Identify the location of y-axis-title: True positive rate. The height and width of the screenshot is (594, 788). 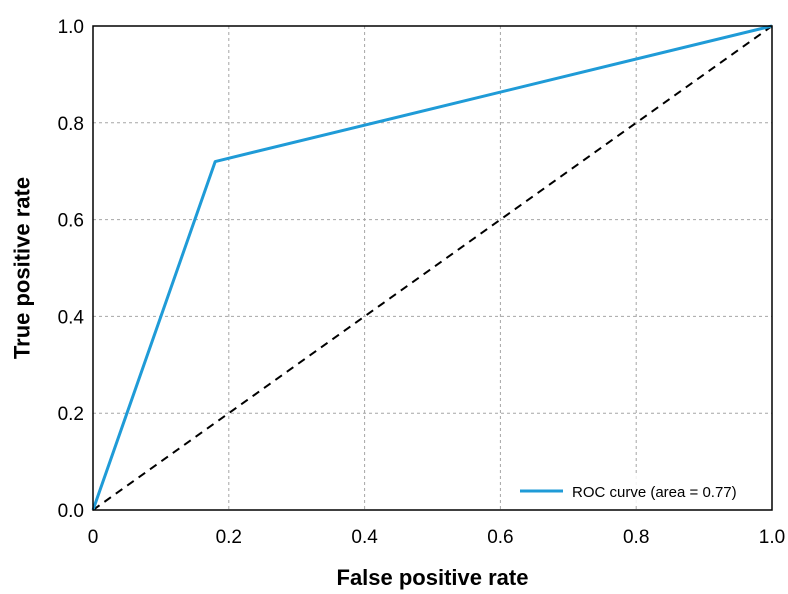
(22, 268).